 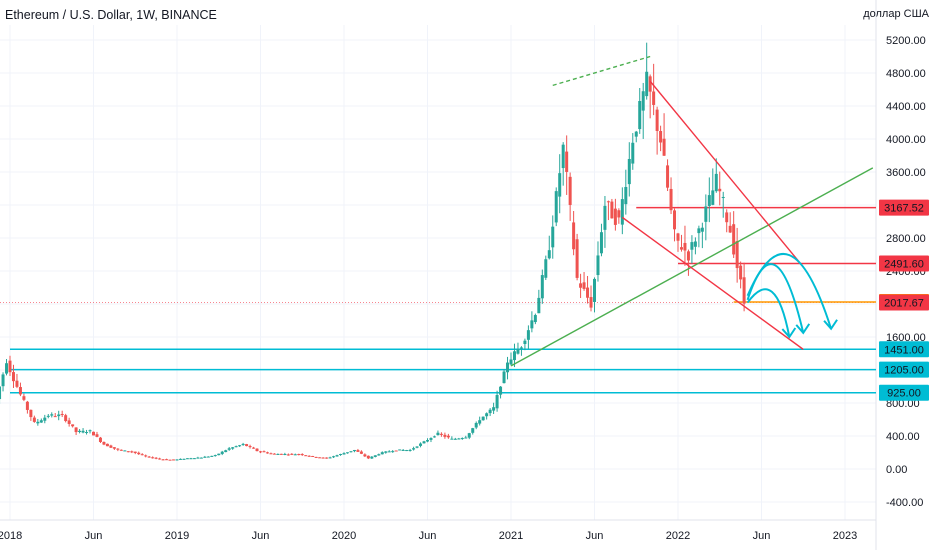 What do you see at coordinates (896, 470) in the screenshot?
I see `y-tick-label: 0.00` at bounding box center [896, 470].